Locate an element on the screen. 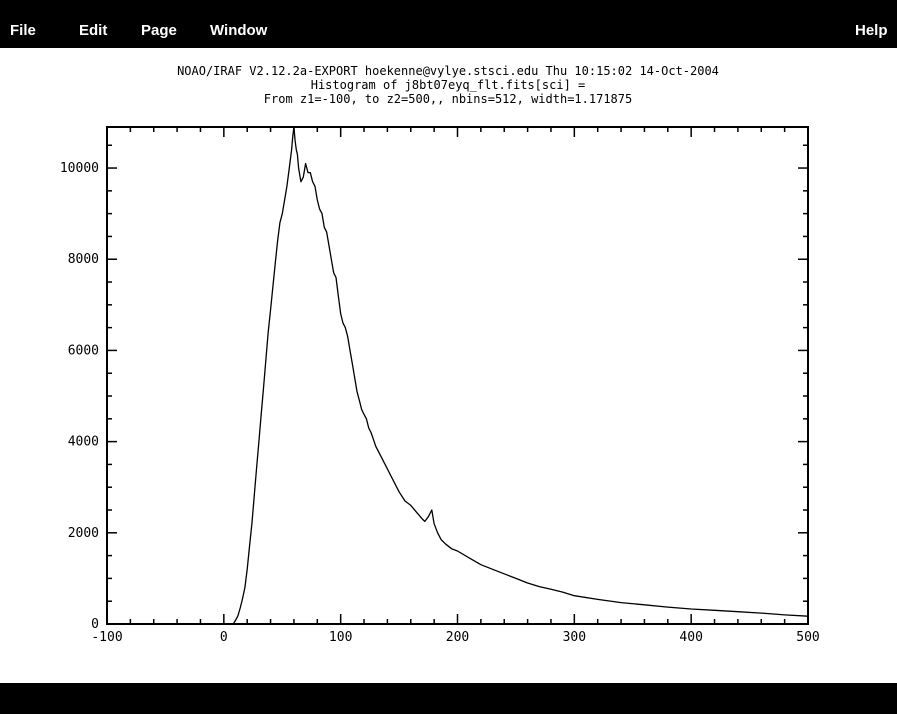 The image size is (897, 714). y-tick-label: 8000 is located at coordinates (83, 259).